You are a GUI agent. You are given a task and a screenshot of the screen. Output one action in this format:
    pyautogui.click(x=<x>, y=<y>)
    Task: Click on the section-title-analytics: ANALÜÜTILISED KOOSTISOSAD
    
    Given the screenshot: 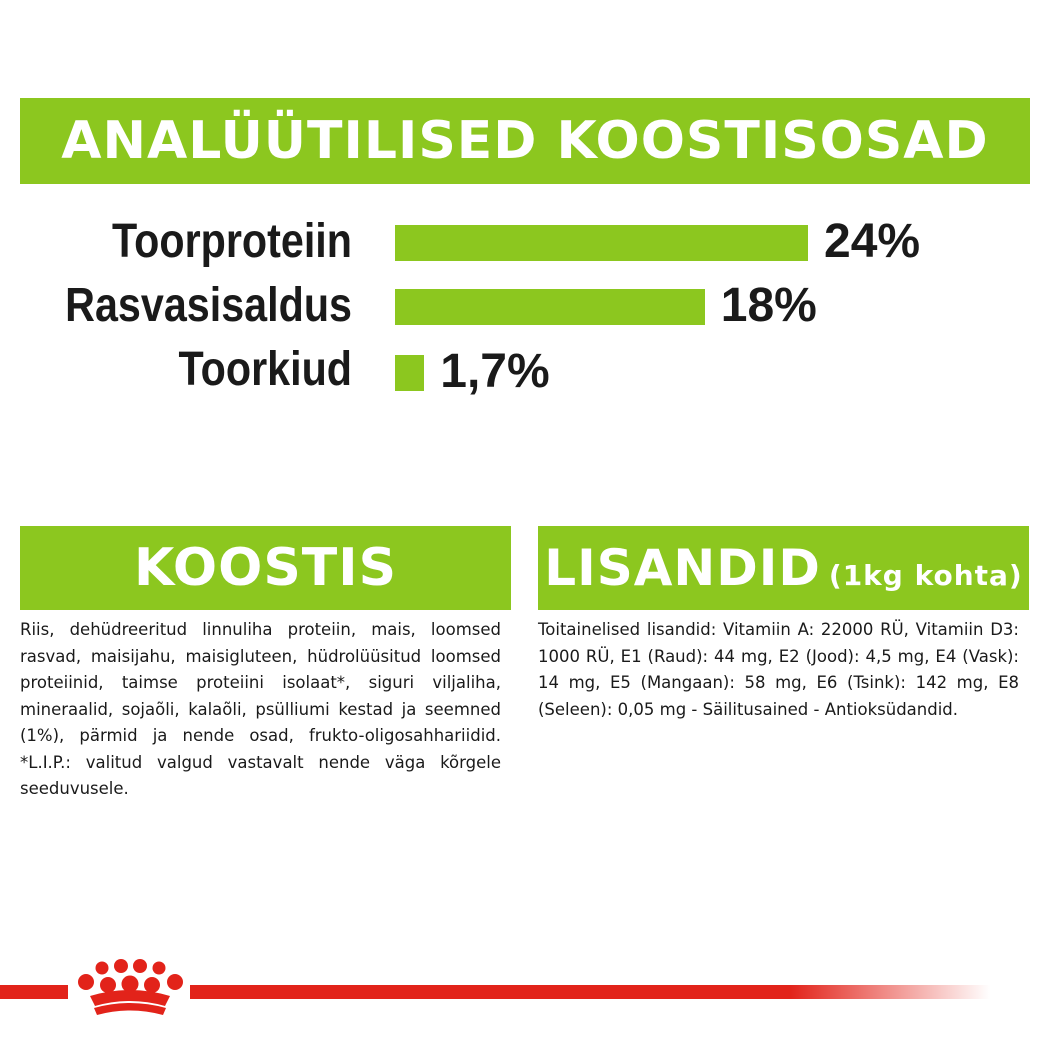 What is the action you would take?
    pyautogui.click(x=525, y=141)
    